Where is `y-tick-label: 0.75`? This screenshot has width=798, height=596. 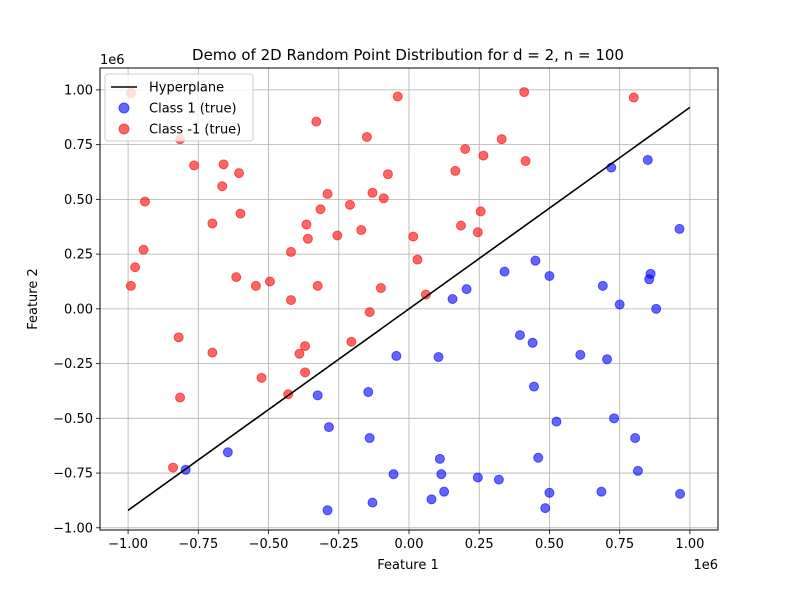
y-tick-label: 0.75 is located at coordinates (78, 145).